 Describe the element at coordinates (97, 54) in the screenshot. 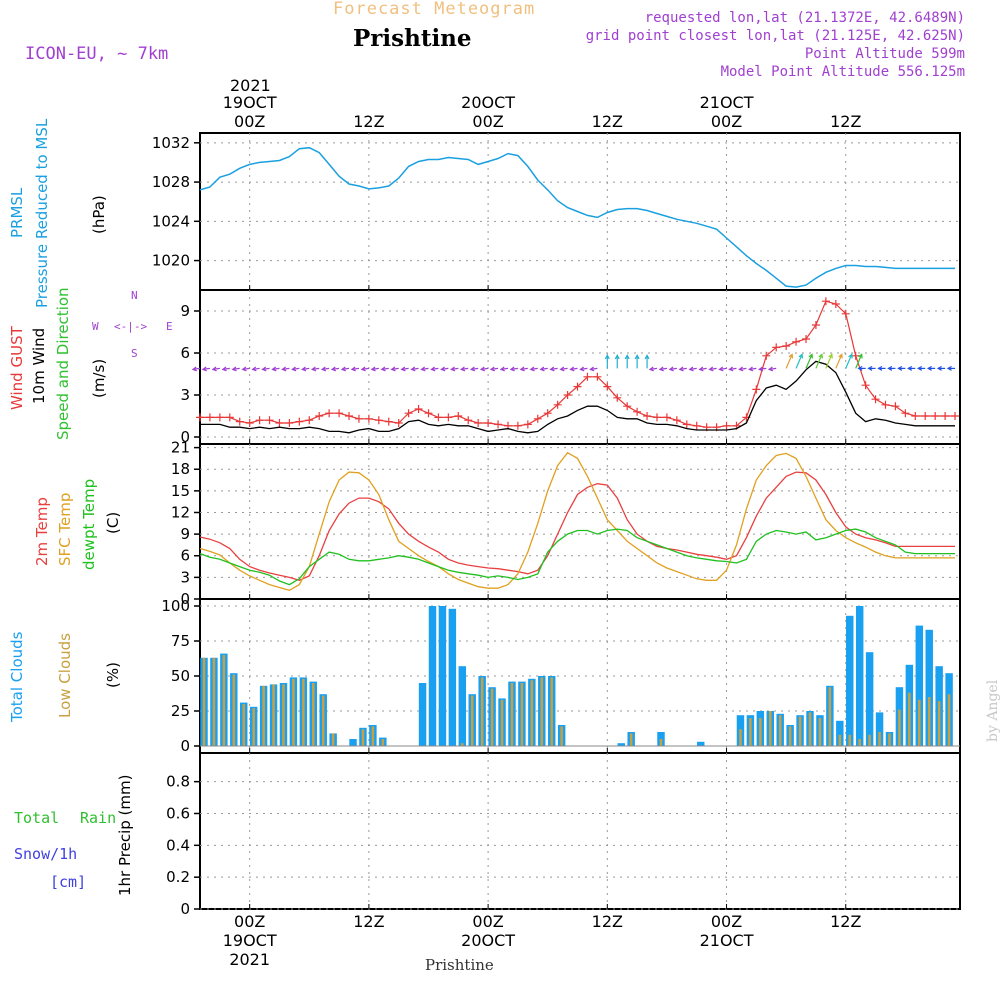

I see `model-label: ICON-EU, ~ 7km` at that location.